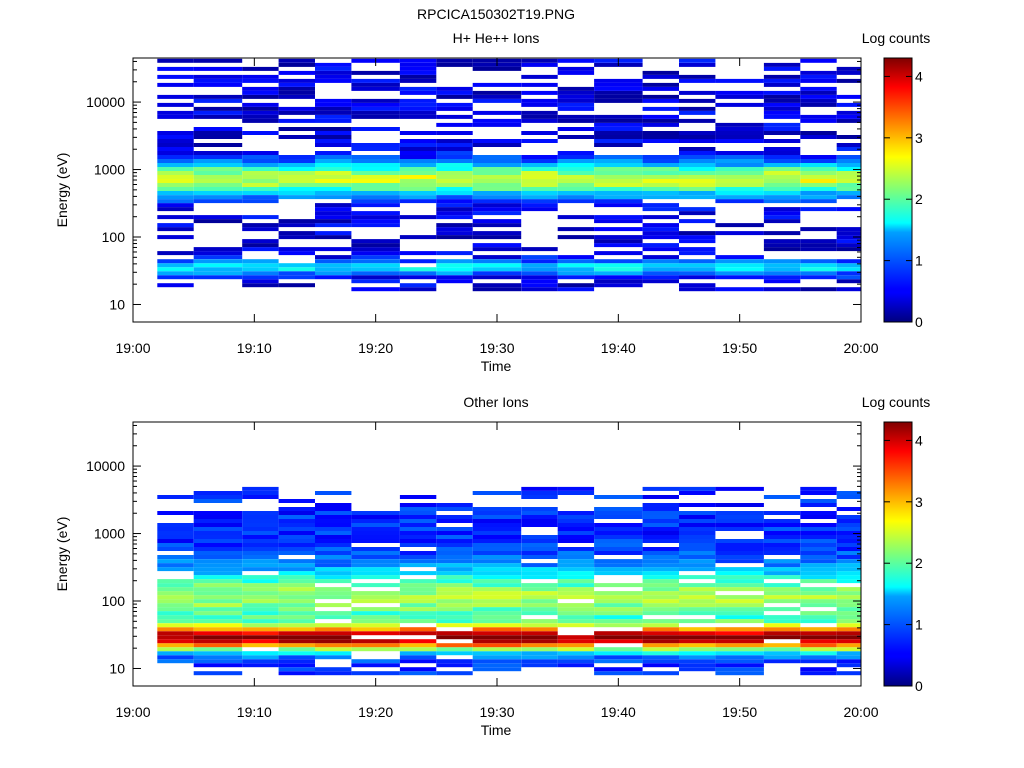  What do you see at coordinates (109, 170) in the screenshot?
I see `y-tick-label: 1000` at bounding box center [109, 170].